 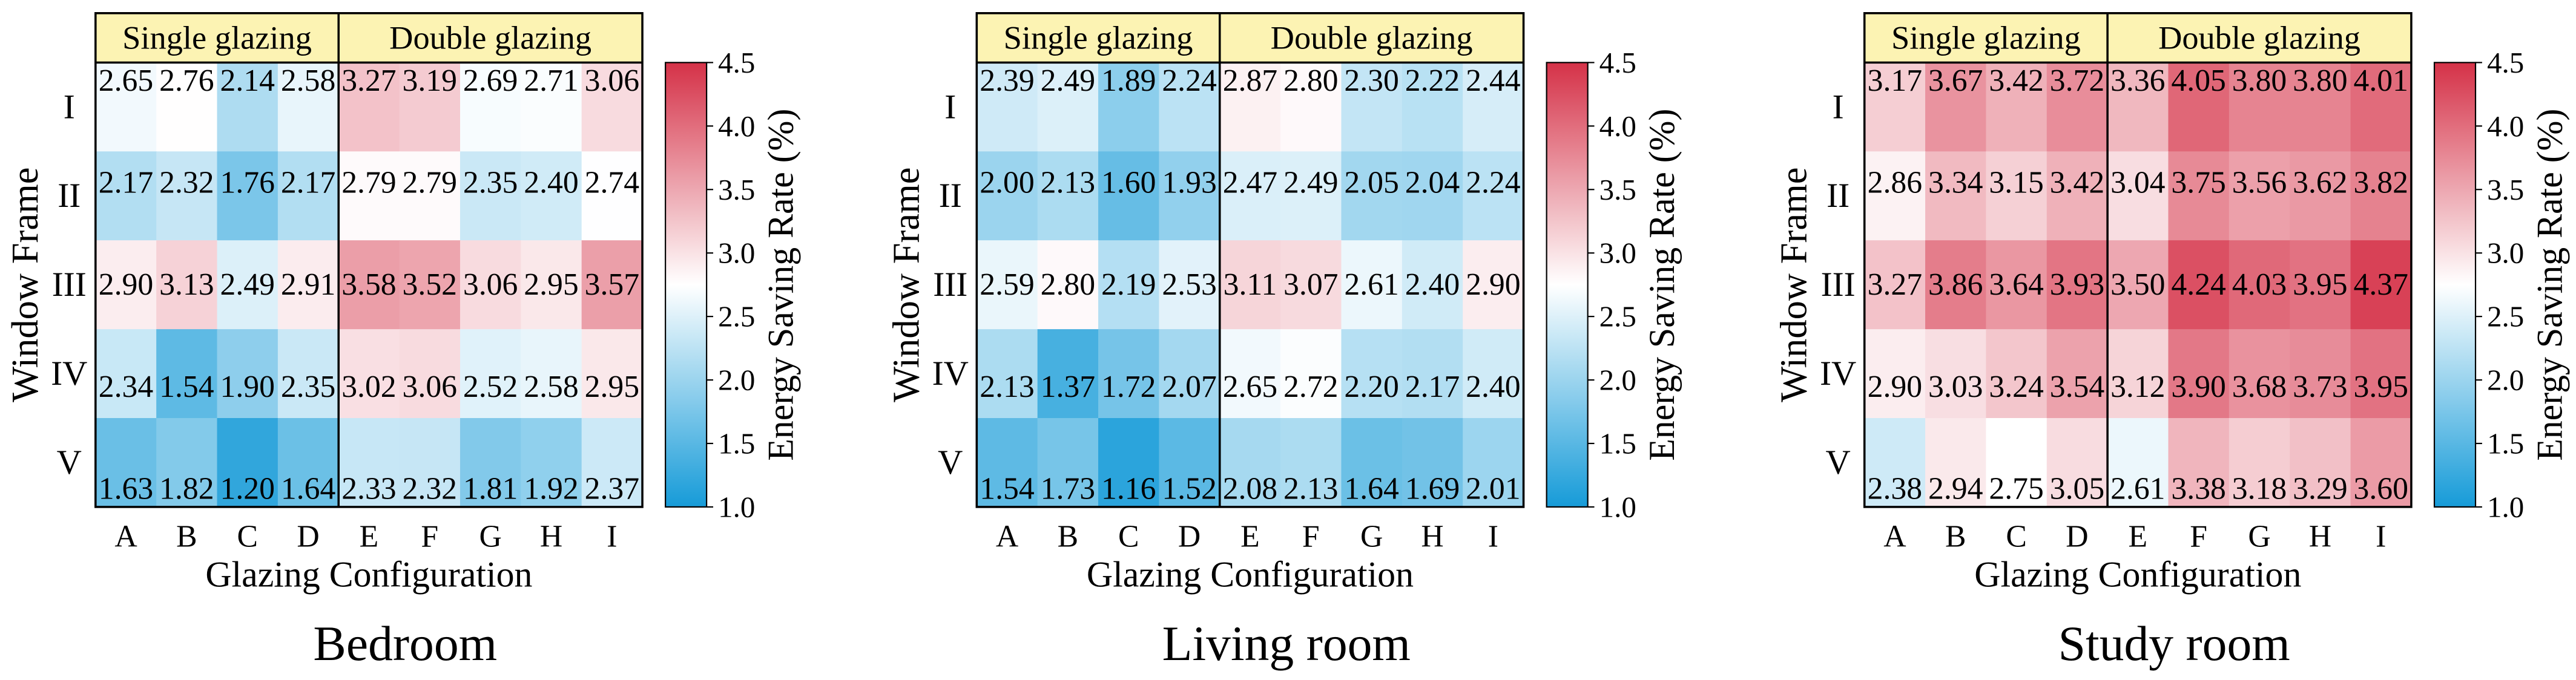 What do you see at coordinates (2505, 253) in the screenshot?
I see `colorbar-tick-label: 3.0` at bounding box center [2505, 253].